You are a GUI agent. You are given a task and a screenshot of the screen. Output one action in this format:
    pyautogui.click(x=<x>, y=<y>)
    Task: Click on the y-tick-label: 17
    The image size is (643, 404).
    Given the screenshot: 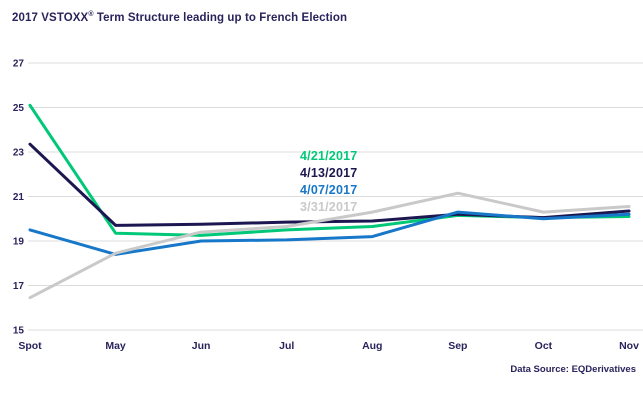 What is the action you would take?
    pyautogui.click(x=19, y=286)
    